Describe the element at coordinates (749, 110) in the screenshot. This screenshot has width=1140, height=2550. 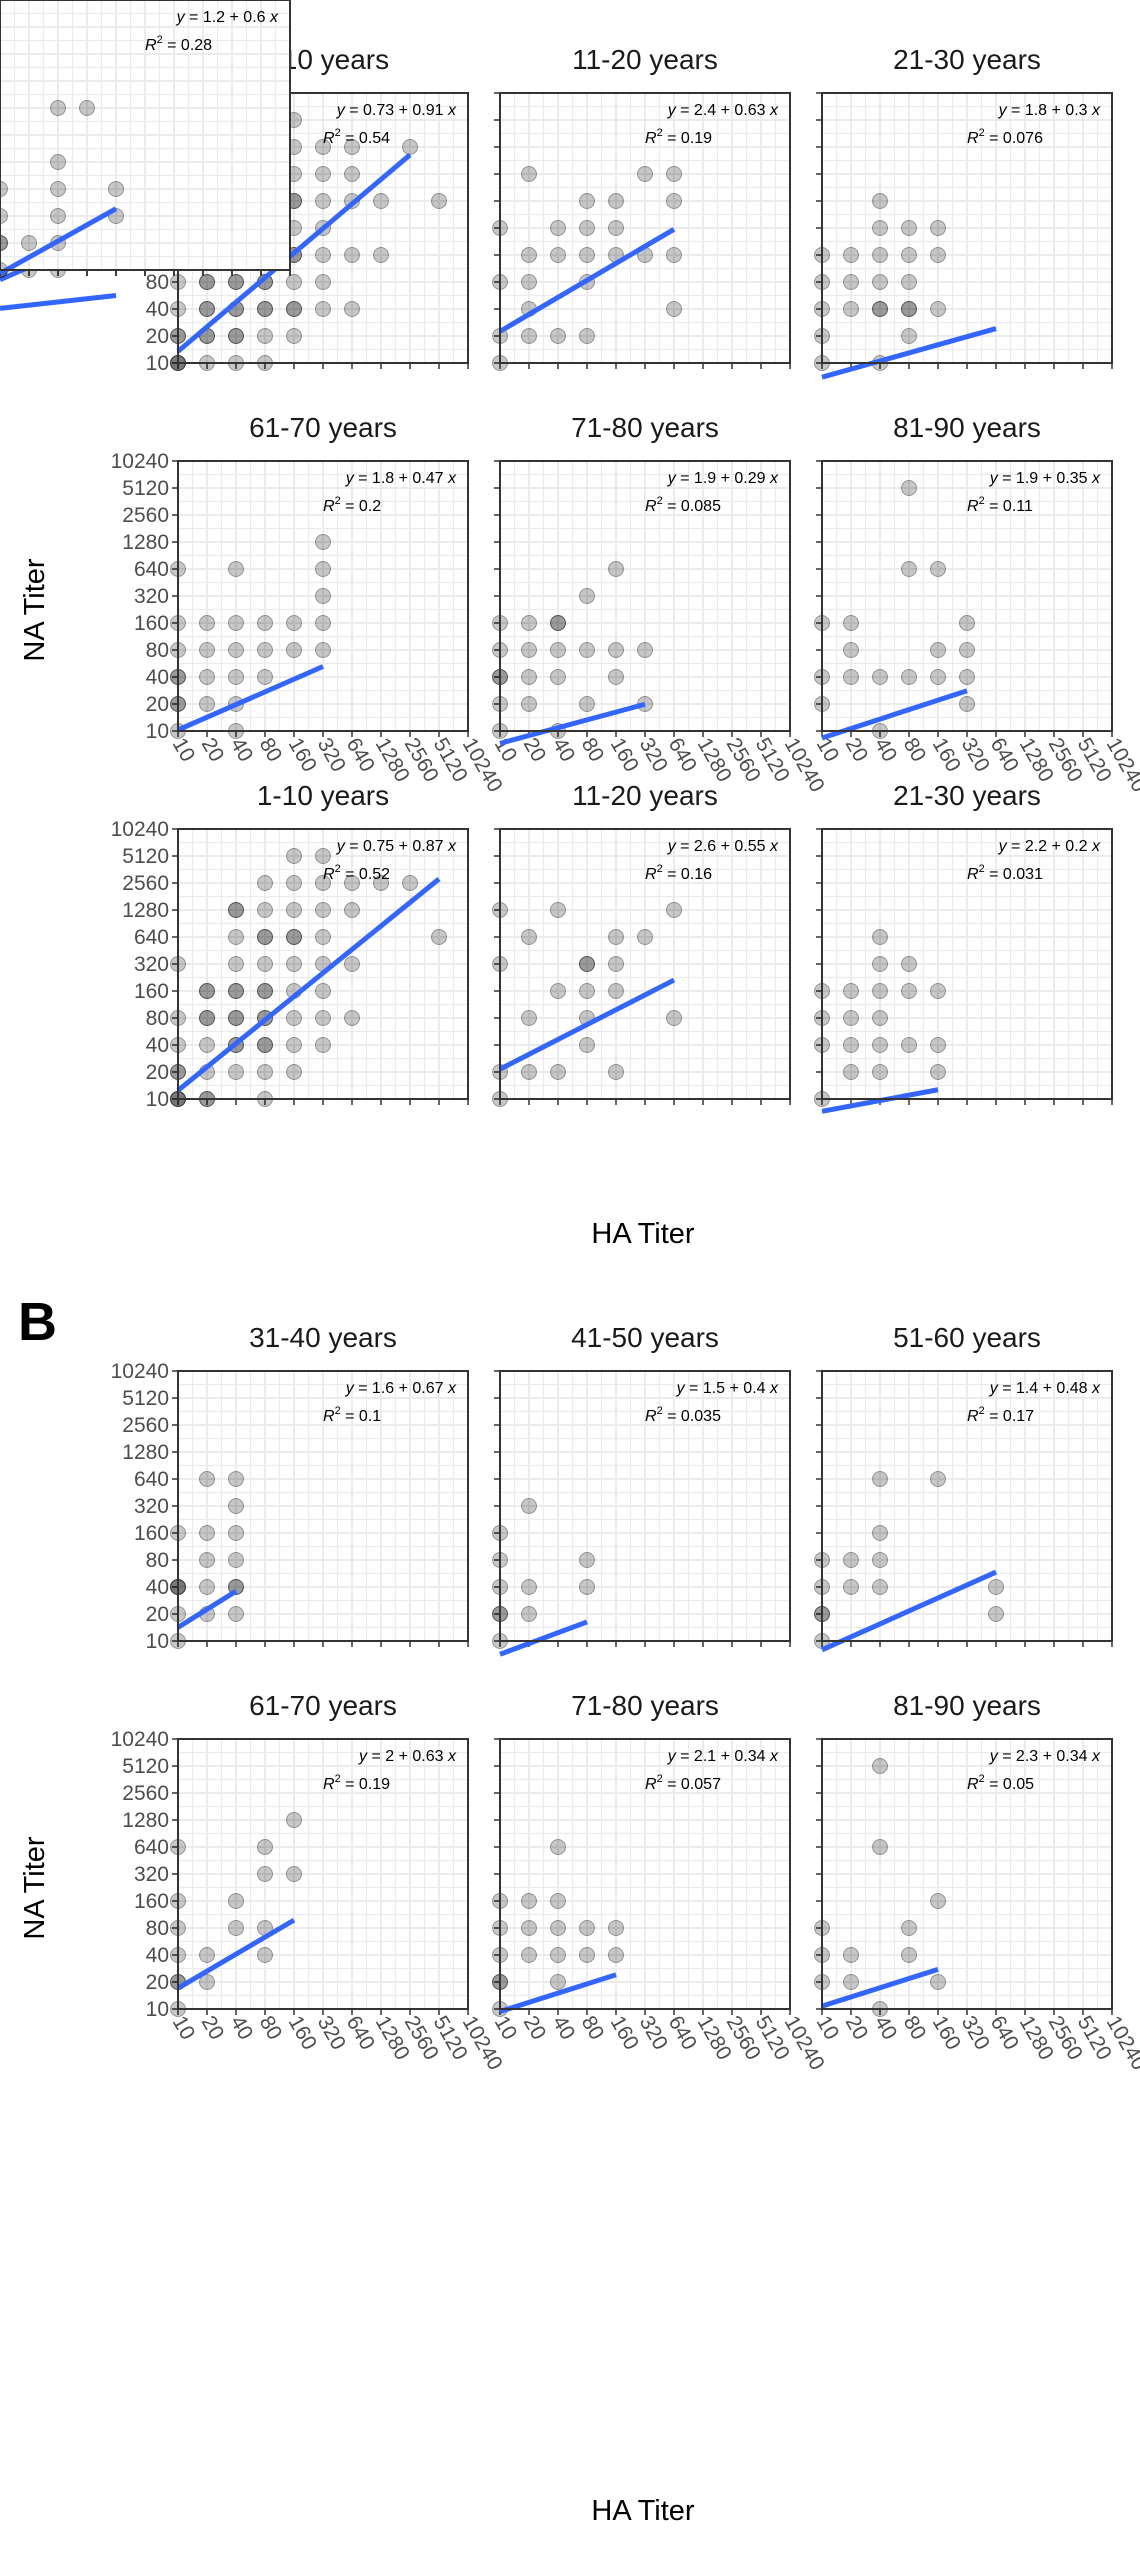
I see `eq-slope: 0.63` at that location.